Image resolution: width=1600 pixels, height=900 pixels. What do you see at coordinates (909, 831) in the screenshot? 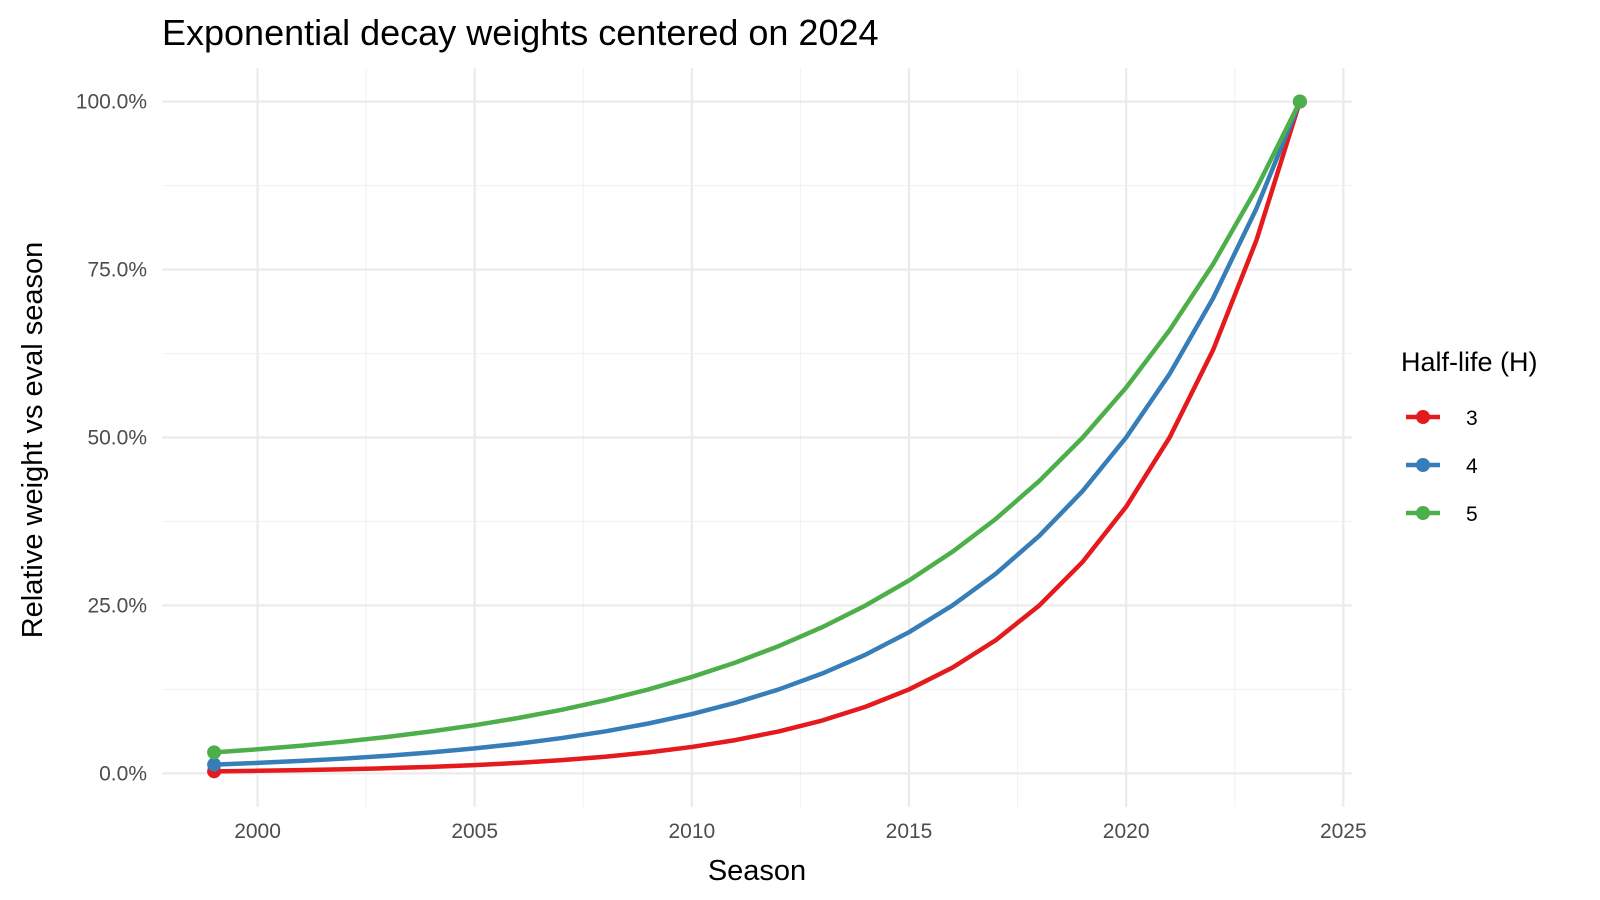
I see `x-tick-label: 2015` at bounding box center [909, 831].